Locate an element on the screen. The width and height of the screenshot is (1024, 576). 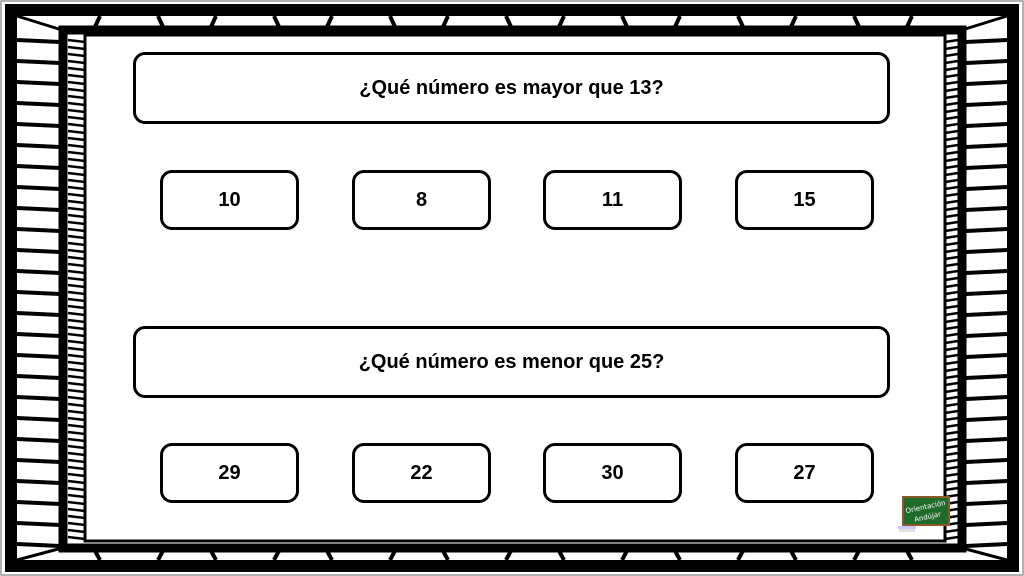
answer-option-q2-4: 27 is located at coordinates (804, 473).